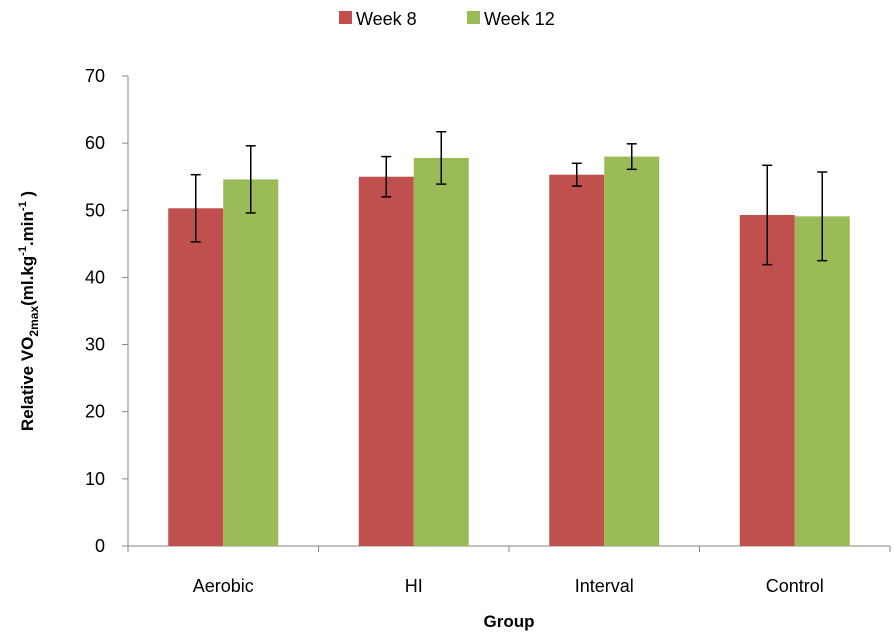 Image resolution: width=894 pixels, height=634 pixels. What do you see at coordinates (106, 311) in the screenshot?
I see `y-ticks: 0 10 20 30 40 50 60 70` at bounding box center [106, 311].